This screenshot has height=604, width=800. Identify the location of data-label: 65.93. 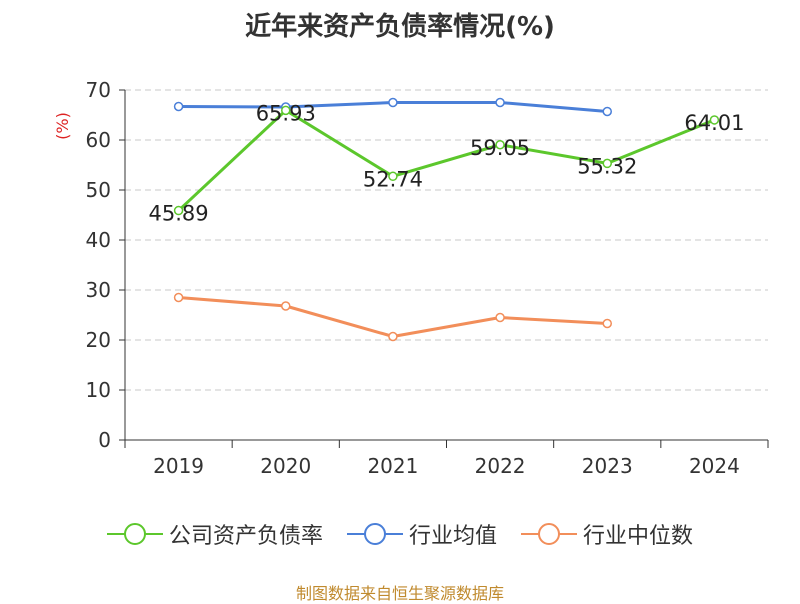
(286, 113).